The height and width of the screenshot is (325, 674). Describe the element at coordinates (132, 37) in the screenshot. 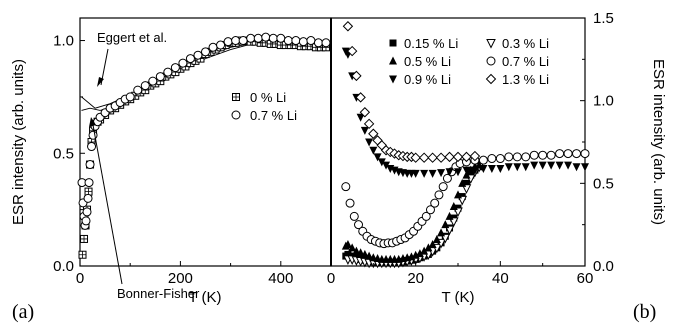

I see `annotation-eggert: Eggert et al.` at that location.